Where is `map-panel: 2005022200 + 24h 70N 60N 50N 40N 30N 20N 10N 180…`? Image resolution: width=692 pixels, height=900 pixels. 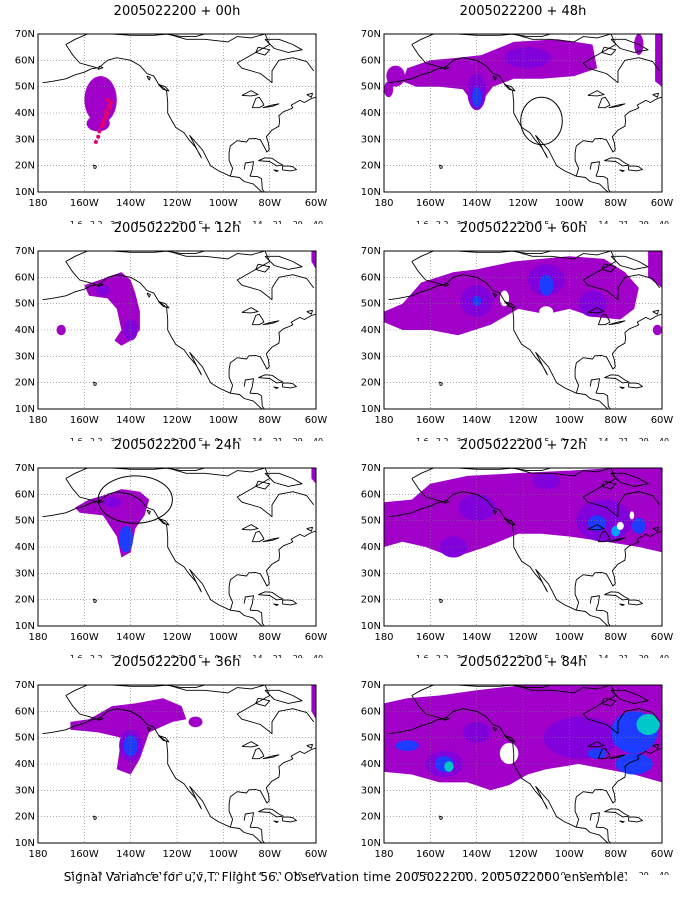
map-panel: 2005022200 + 24h 70N 60N 50N 40N 30N 20N 10N 180… is located at coordinates (165, 548).